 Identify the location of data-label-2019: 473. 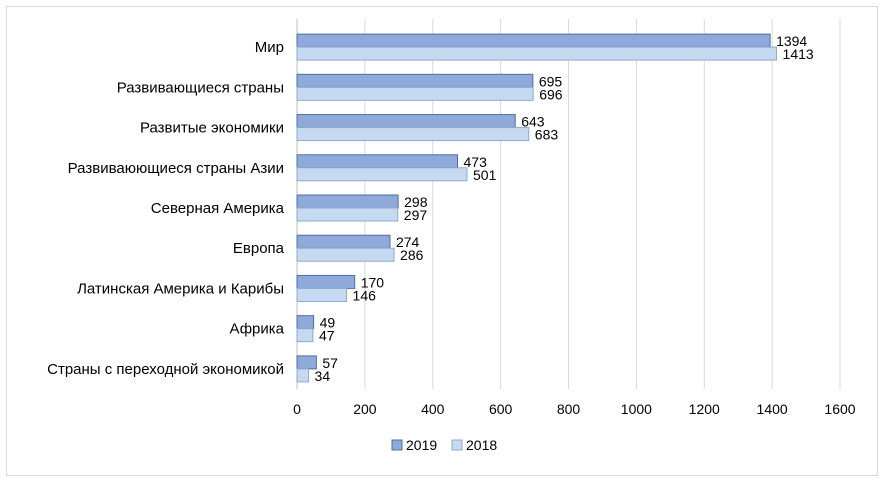
(476, 162).